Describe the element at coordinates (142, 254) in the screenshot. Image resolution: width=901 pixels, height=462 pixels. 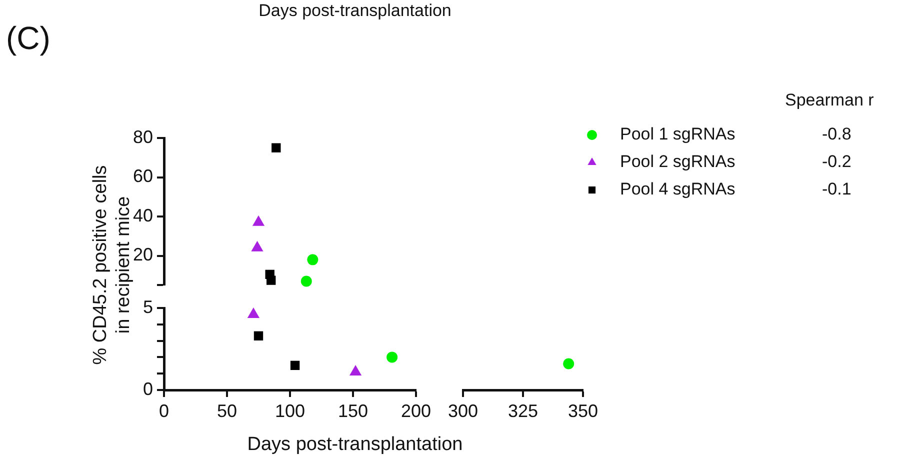
I see `y-tick-label: 20` at that location.